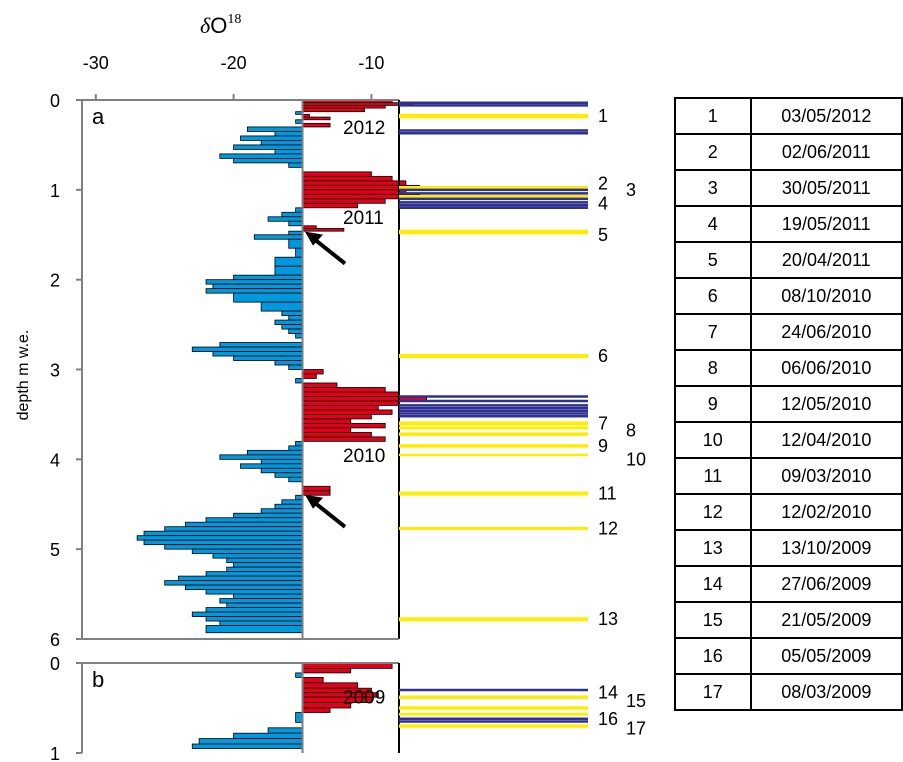 The width and height of the screenshot is (903, 762). Describe the element at coordinates (234, 63) in the screenshot. I see `x-tick-label: -20` at that location.